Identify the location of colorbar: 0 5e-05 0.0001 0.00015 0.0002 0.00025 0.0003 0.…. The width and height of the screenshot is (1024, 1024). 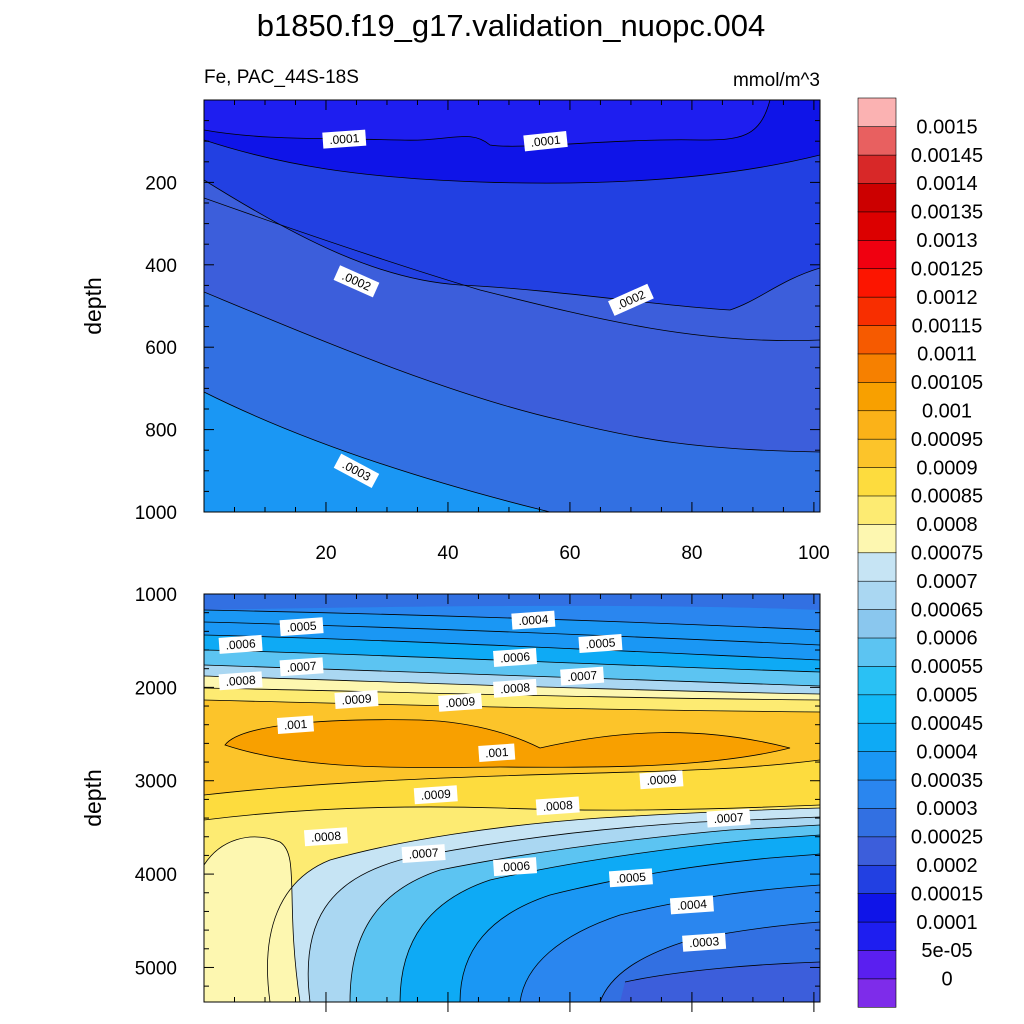
(920, 552).